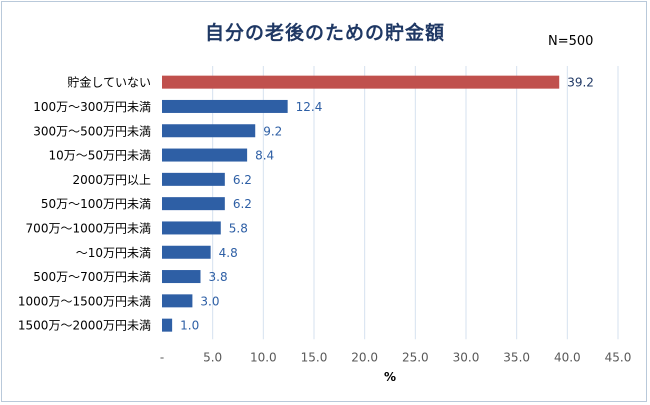 The image size is (650, 405). What do you see at coordinates (238, 228) in the screenshot?
I see `value-label: 5.8` at bounding box center [238, 228].